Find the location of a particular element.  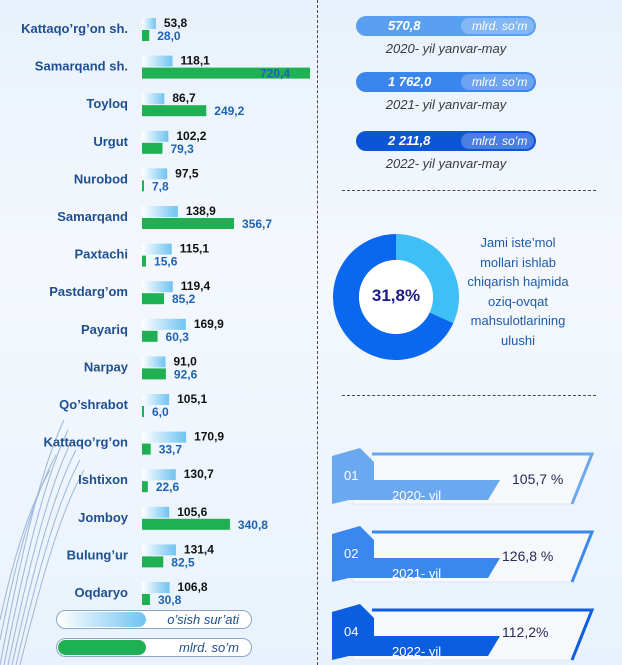

share-caption-line: ulushi is located at coordinates (518, 340).